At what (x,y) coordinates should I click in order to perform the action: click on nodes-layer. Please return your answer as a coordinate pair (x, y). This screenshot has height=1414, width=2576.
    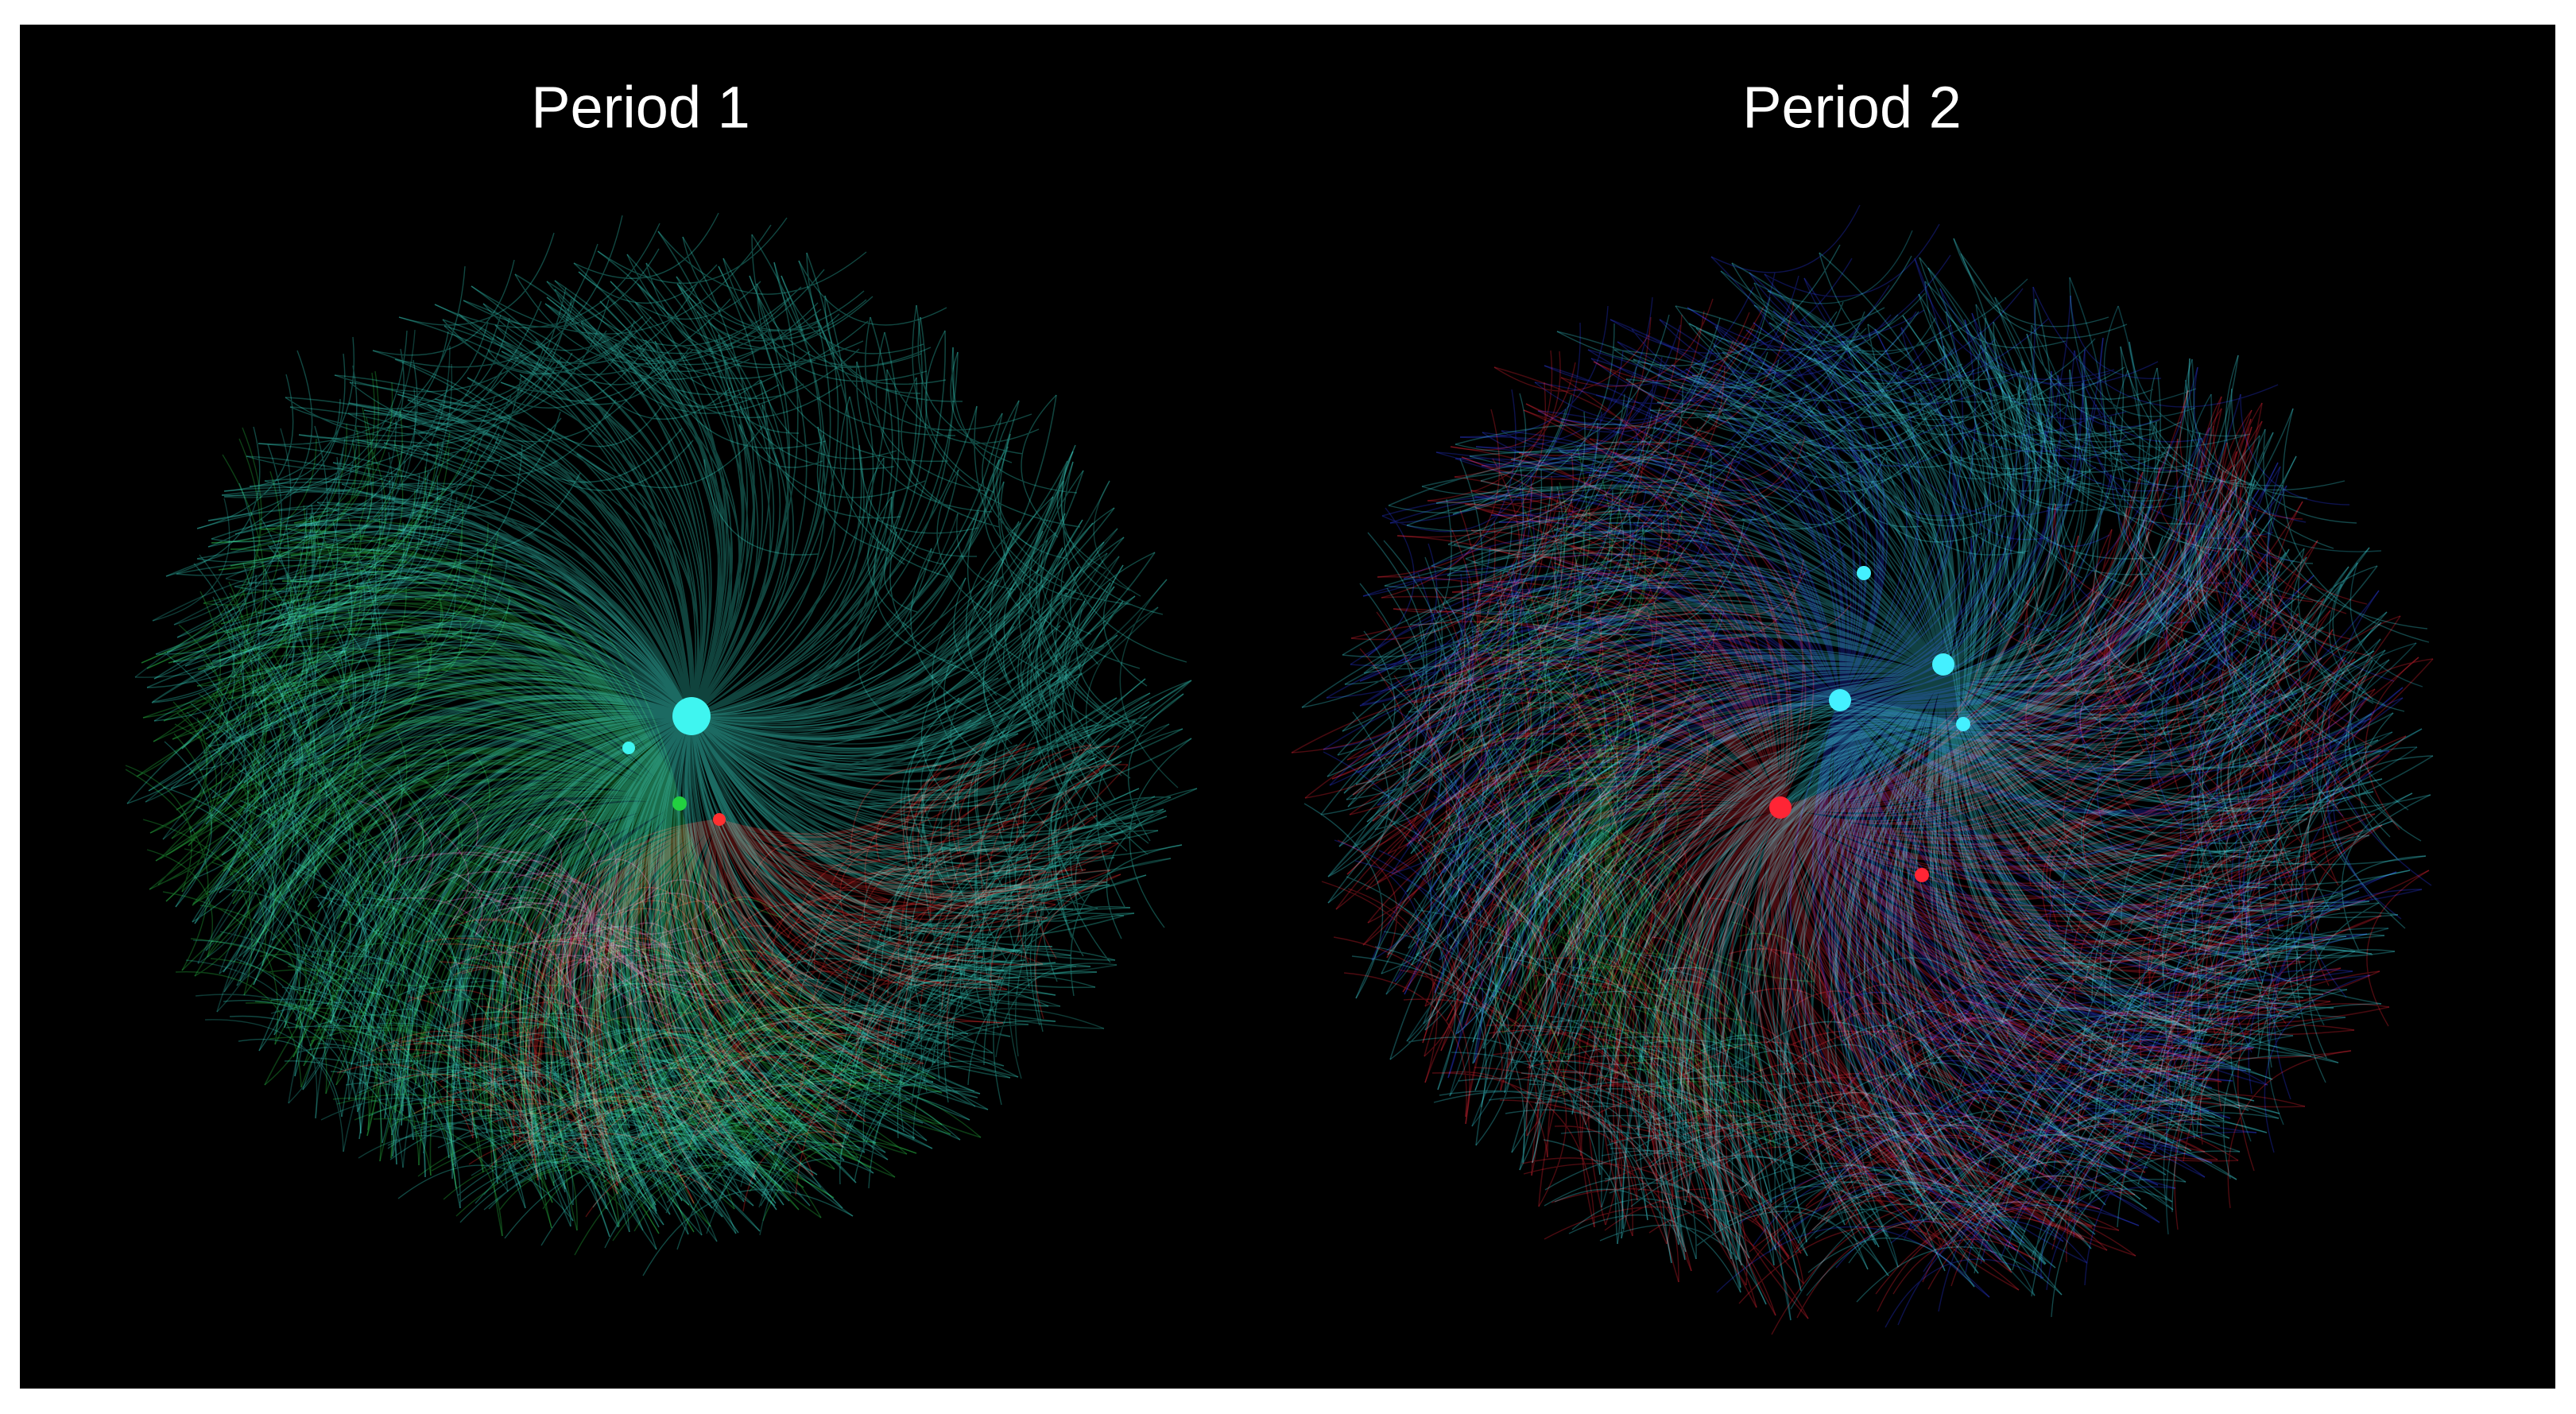
    Looking at the image, I should click on (1296, 724).